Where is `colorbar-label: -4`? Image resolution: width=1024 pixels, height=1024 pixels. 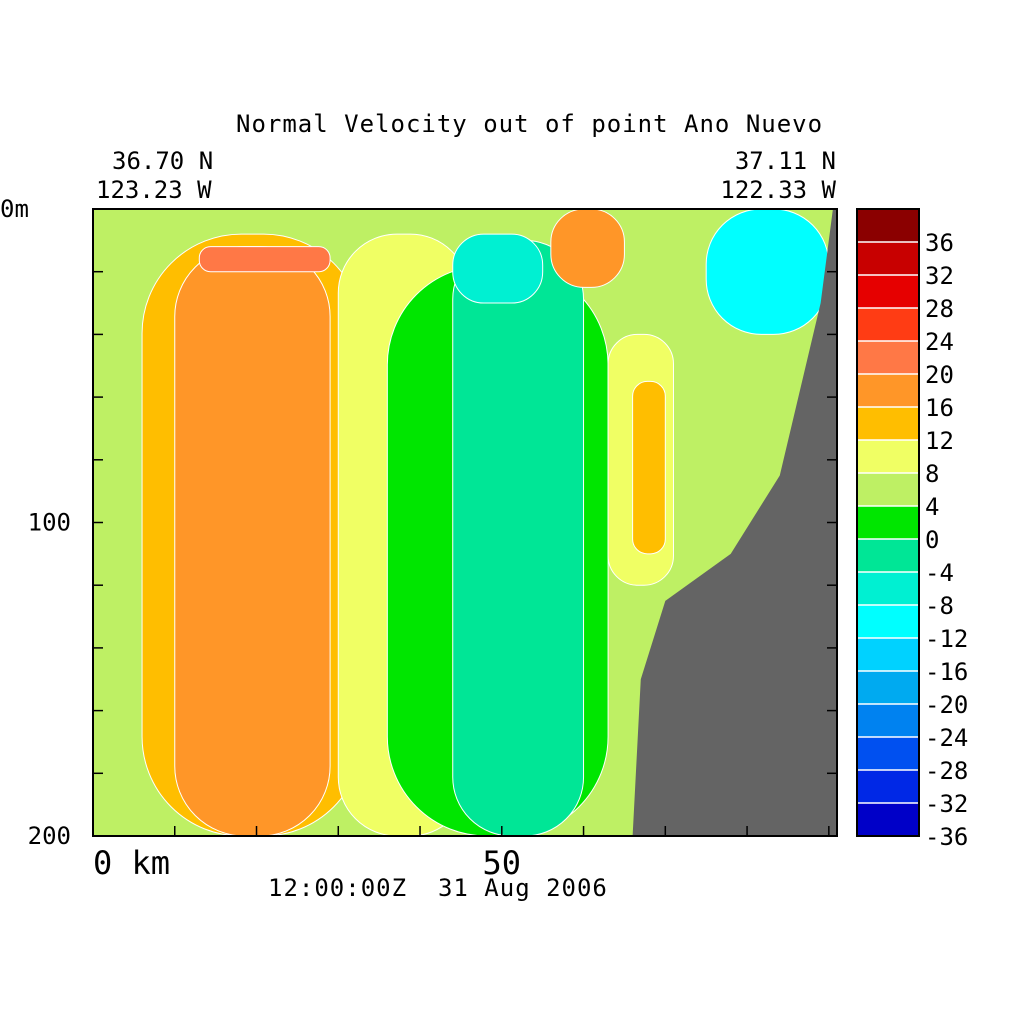
colorbar-label: -4 is located at coordinates (939, 573).